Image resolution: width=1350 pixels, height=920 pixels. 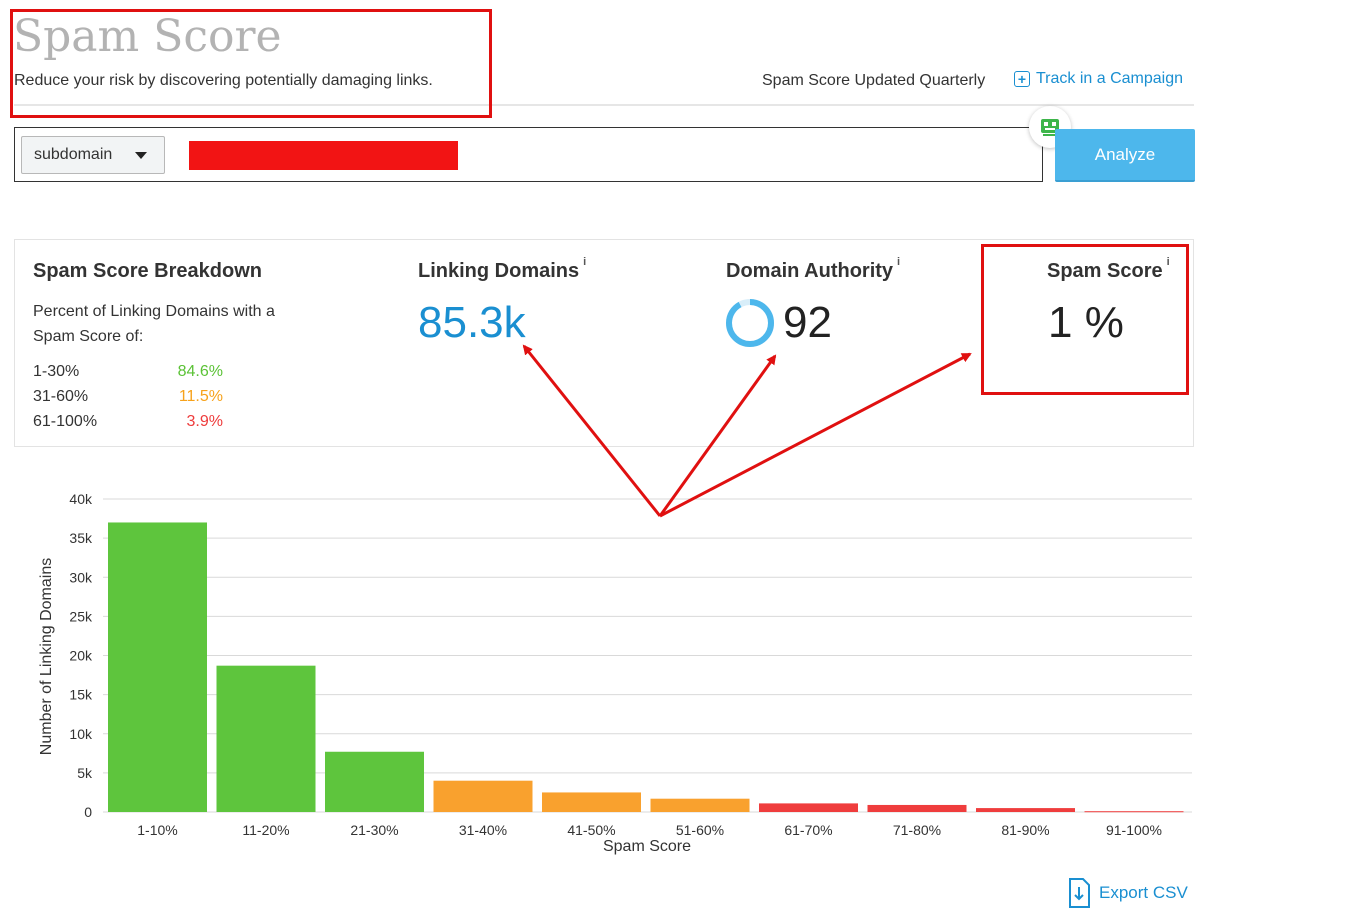 I want to click on caret-down-icon, so click(x=141, y=155).